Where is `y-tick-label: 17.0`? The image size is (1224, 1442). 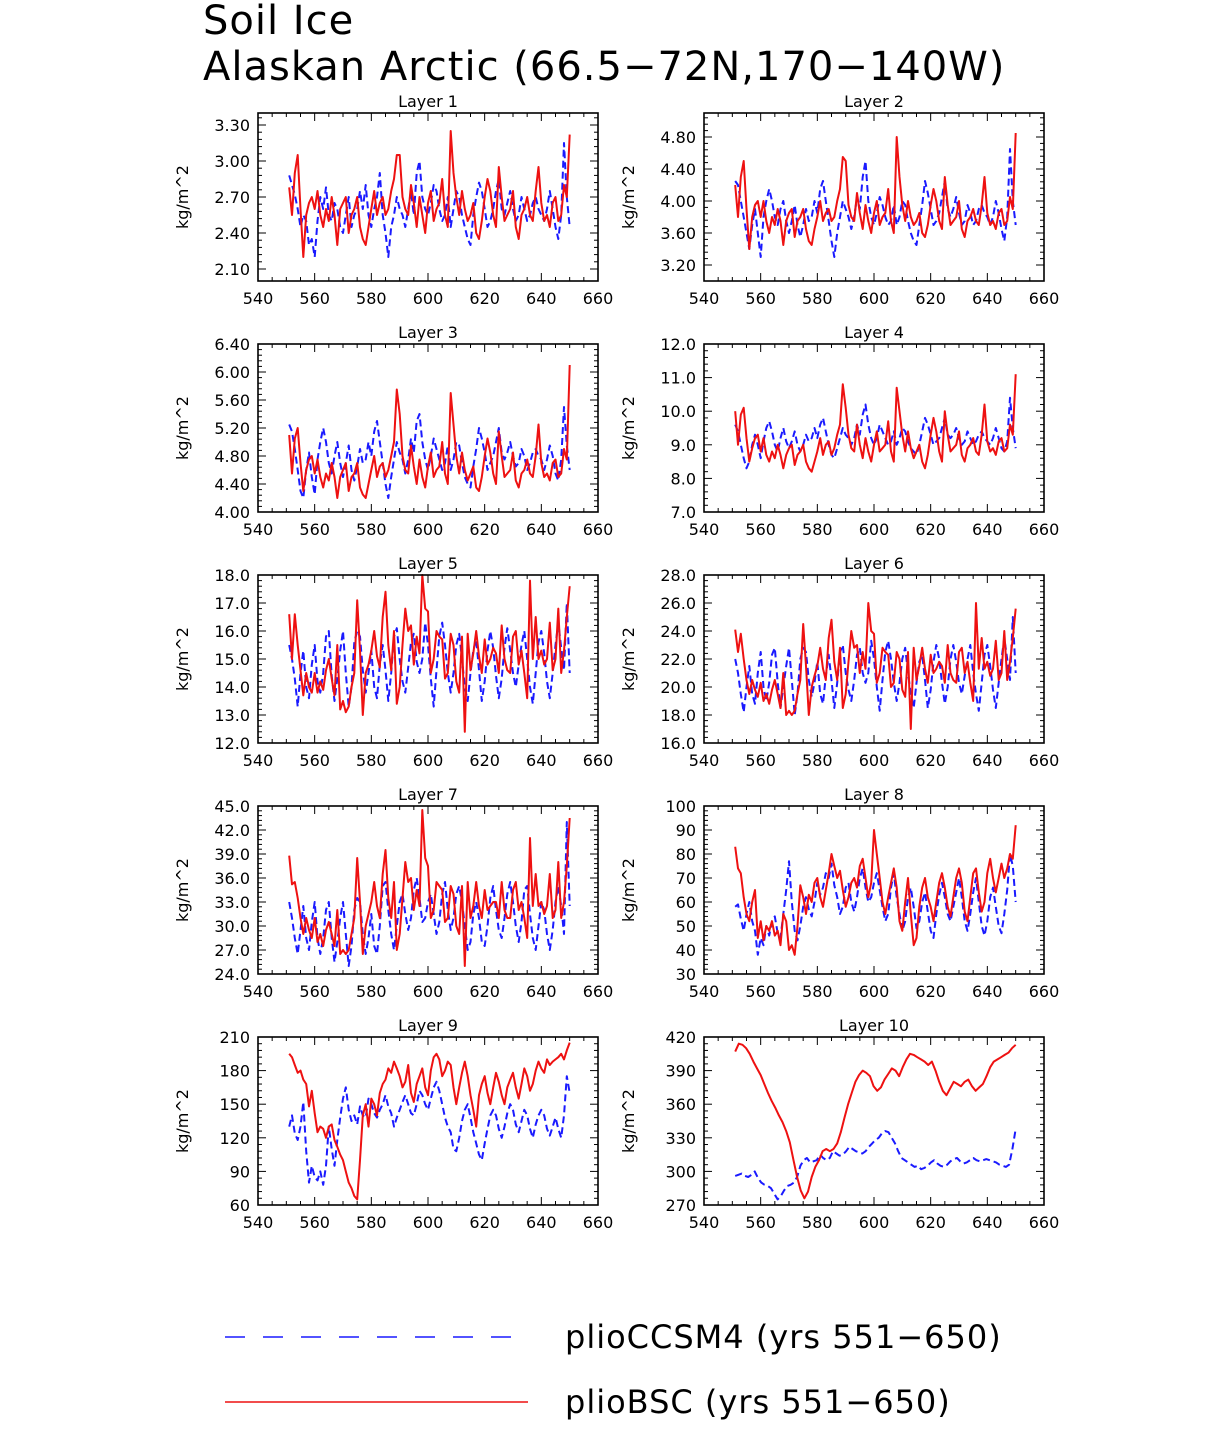
y-tick-label: 17.0 is located at coordinates (232, 603).